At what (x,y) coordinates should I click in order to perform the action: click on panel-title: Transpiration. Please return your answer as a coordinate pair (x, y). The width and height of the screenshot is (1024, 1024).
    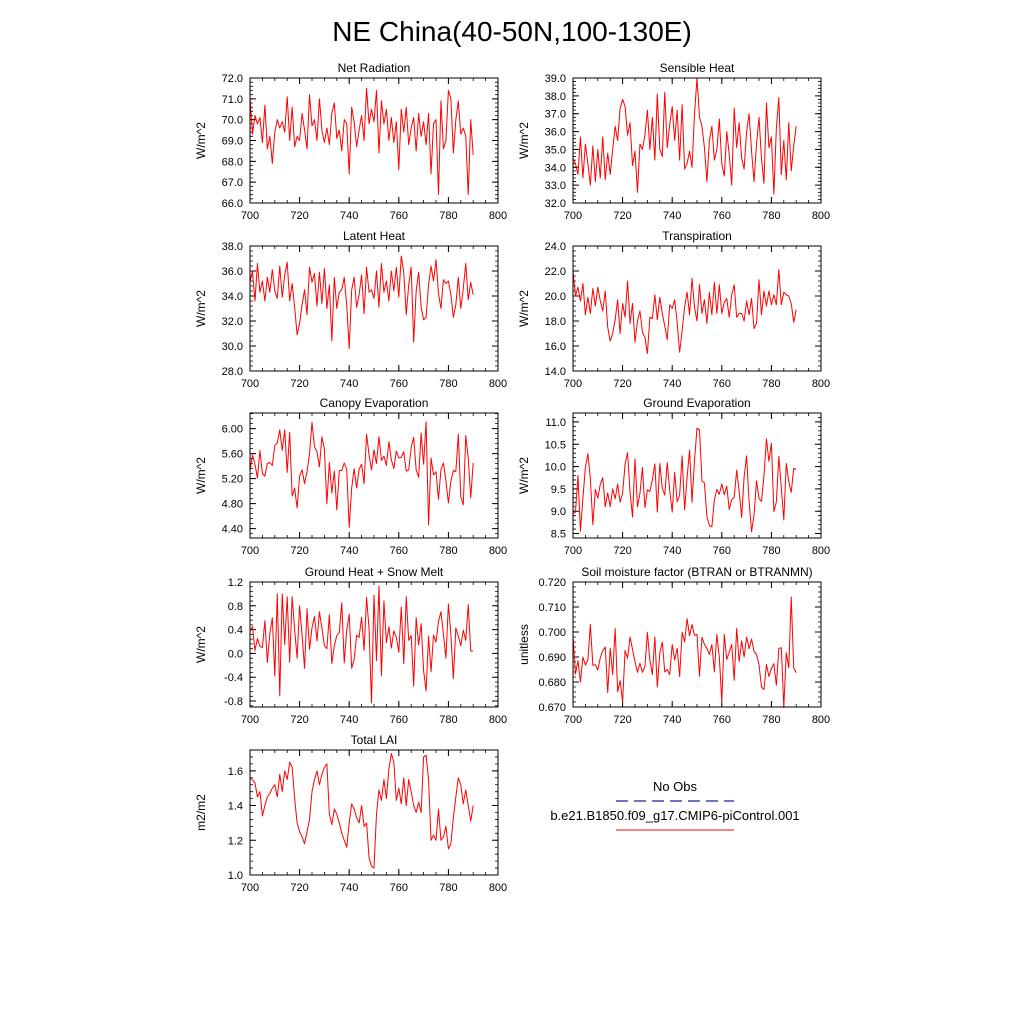
    Looking at the image, I should click on (697, 236).